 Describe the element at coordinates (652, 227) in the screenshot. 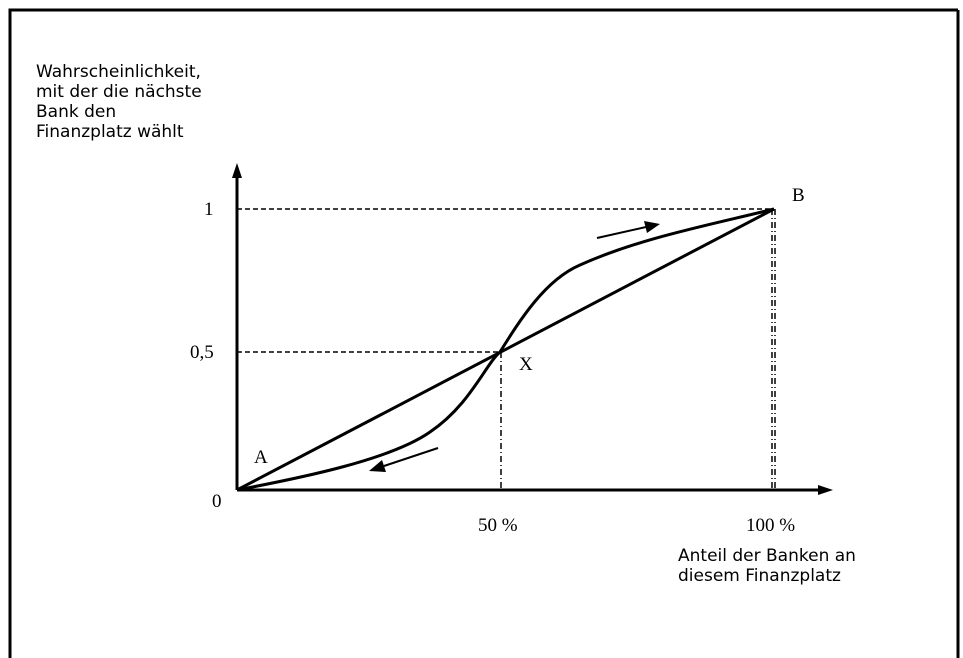

I see `arrow-upper-head` at that location.